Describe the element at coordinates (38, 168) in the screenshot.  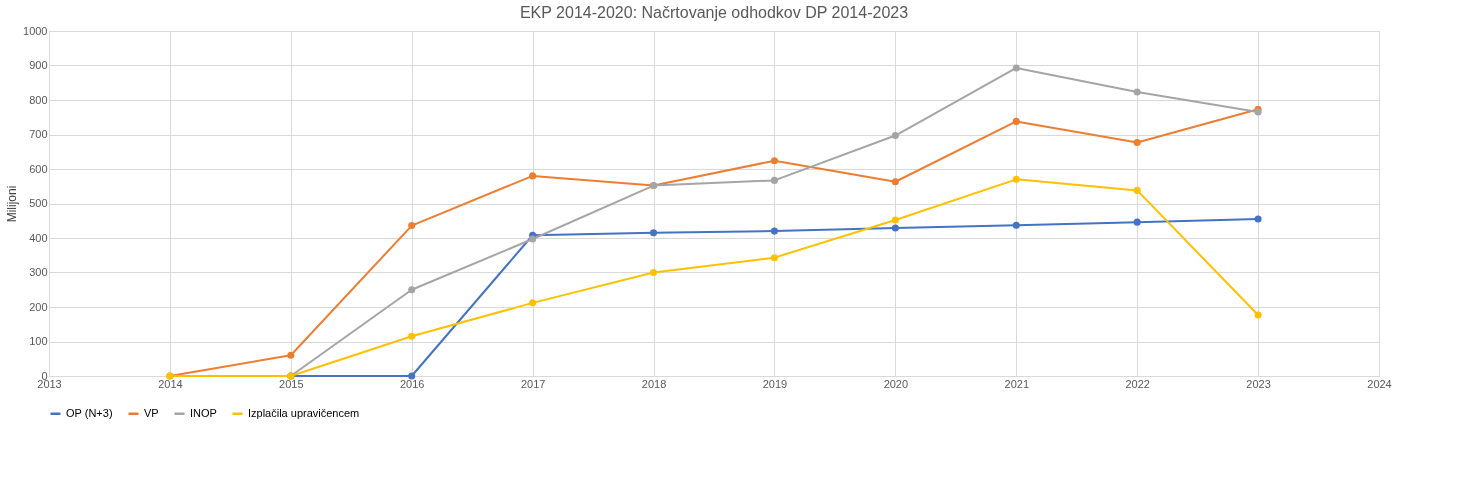
I see `y-tick-label: 600` at that location.